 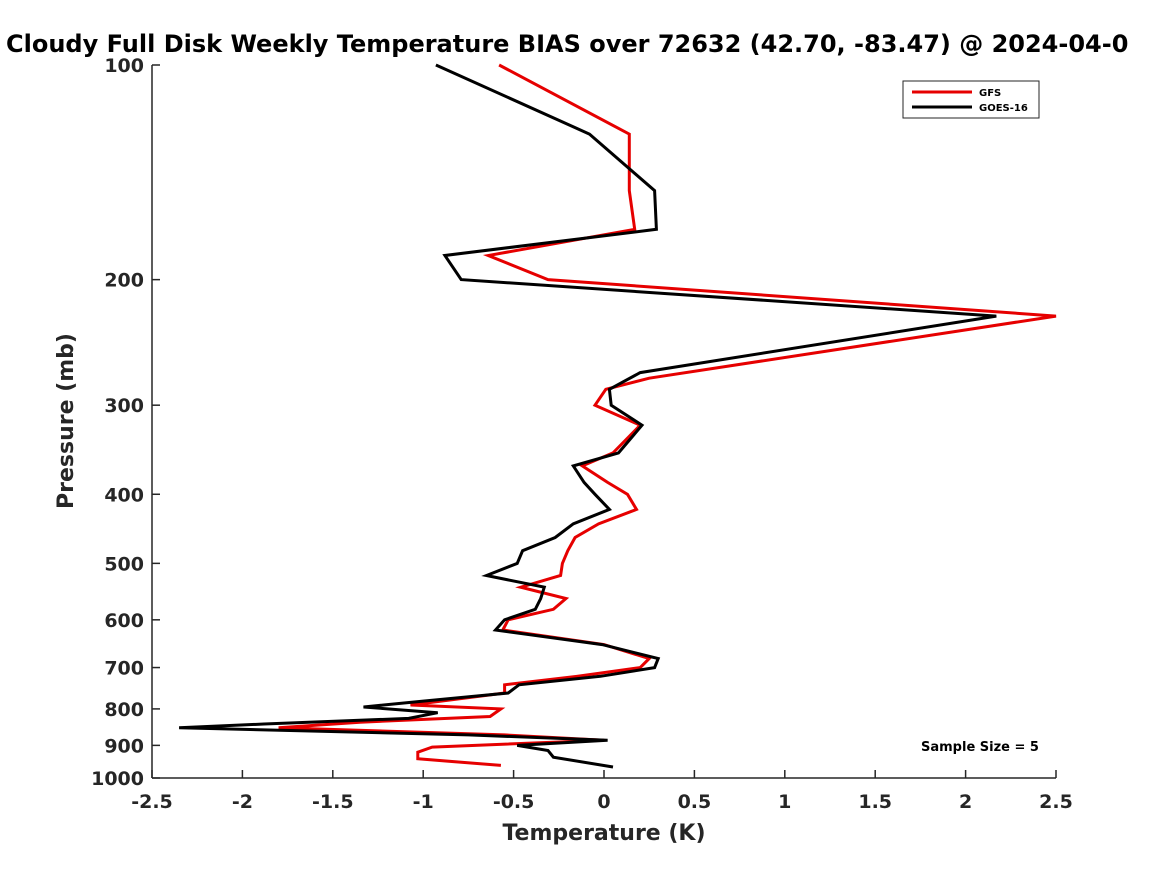 What do you see at coordinates (152, 802) in the screenshot?
I see `x-tick-label: -2.5` at bounding box center [152, 802].